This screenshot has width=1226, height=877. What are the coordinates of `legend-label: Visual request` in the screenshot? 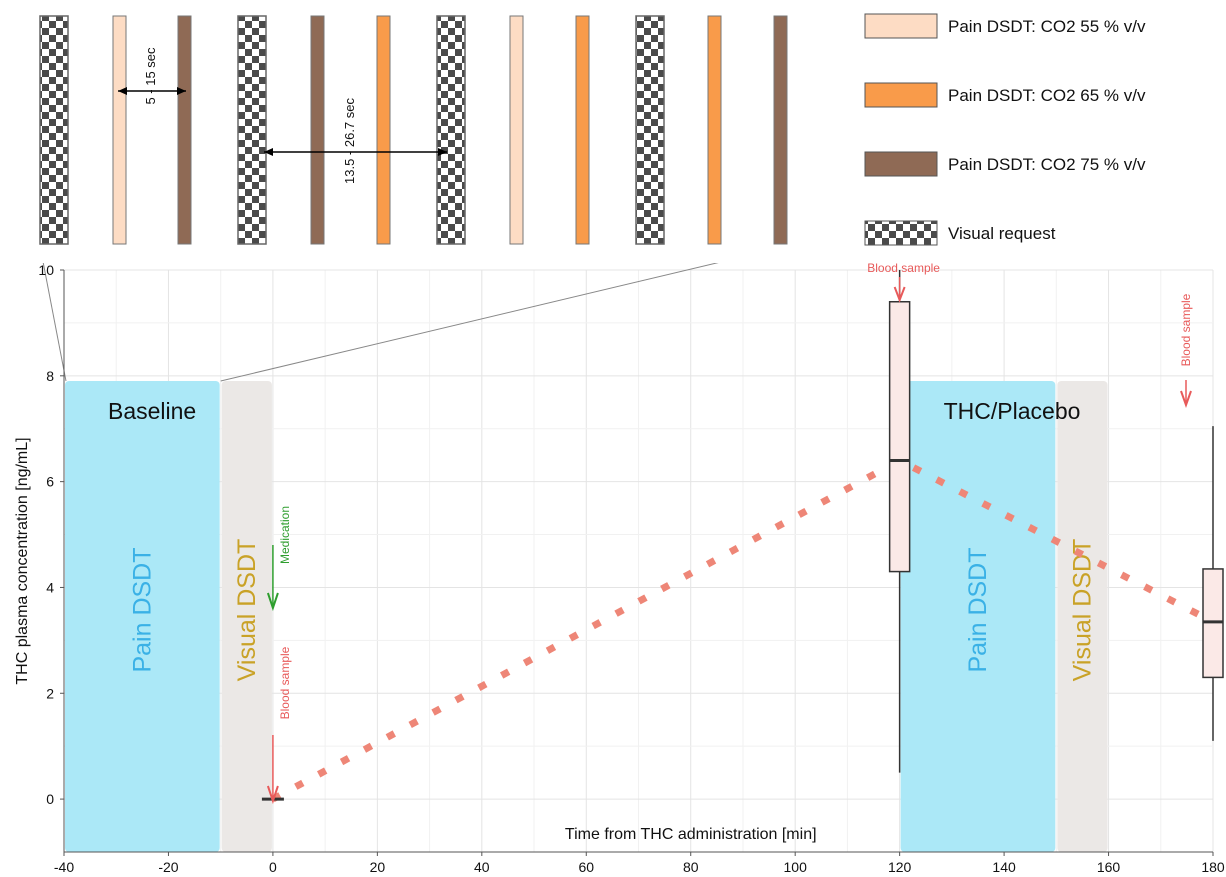 It's located at (1002, 233).